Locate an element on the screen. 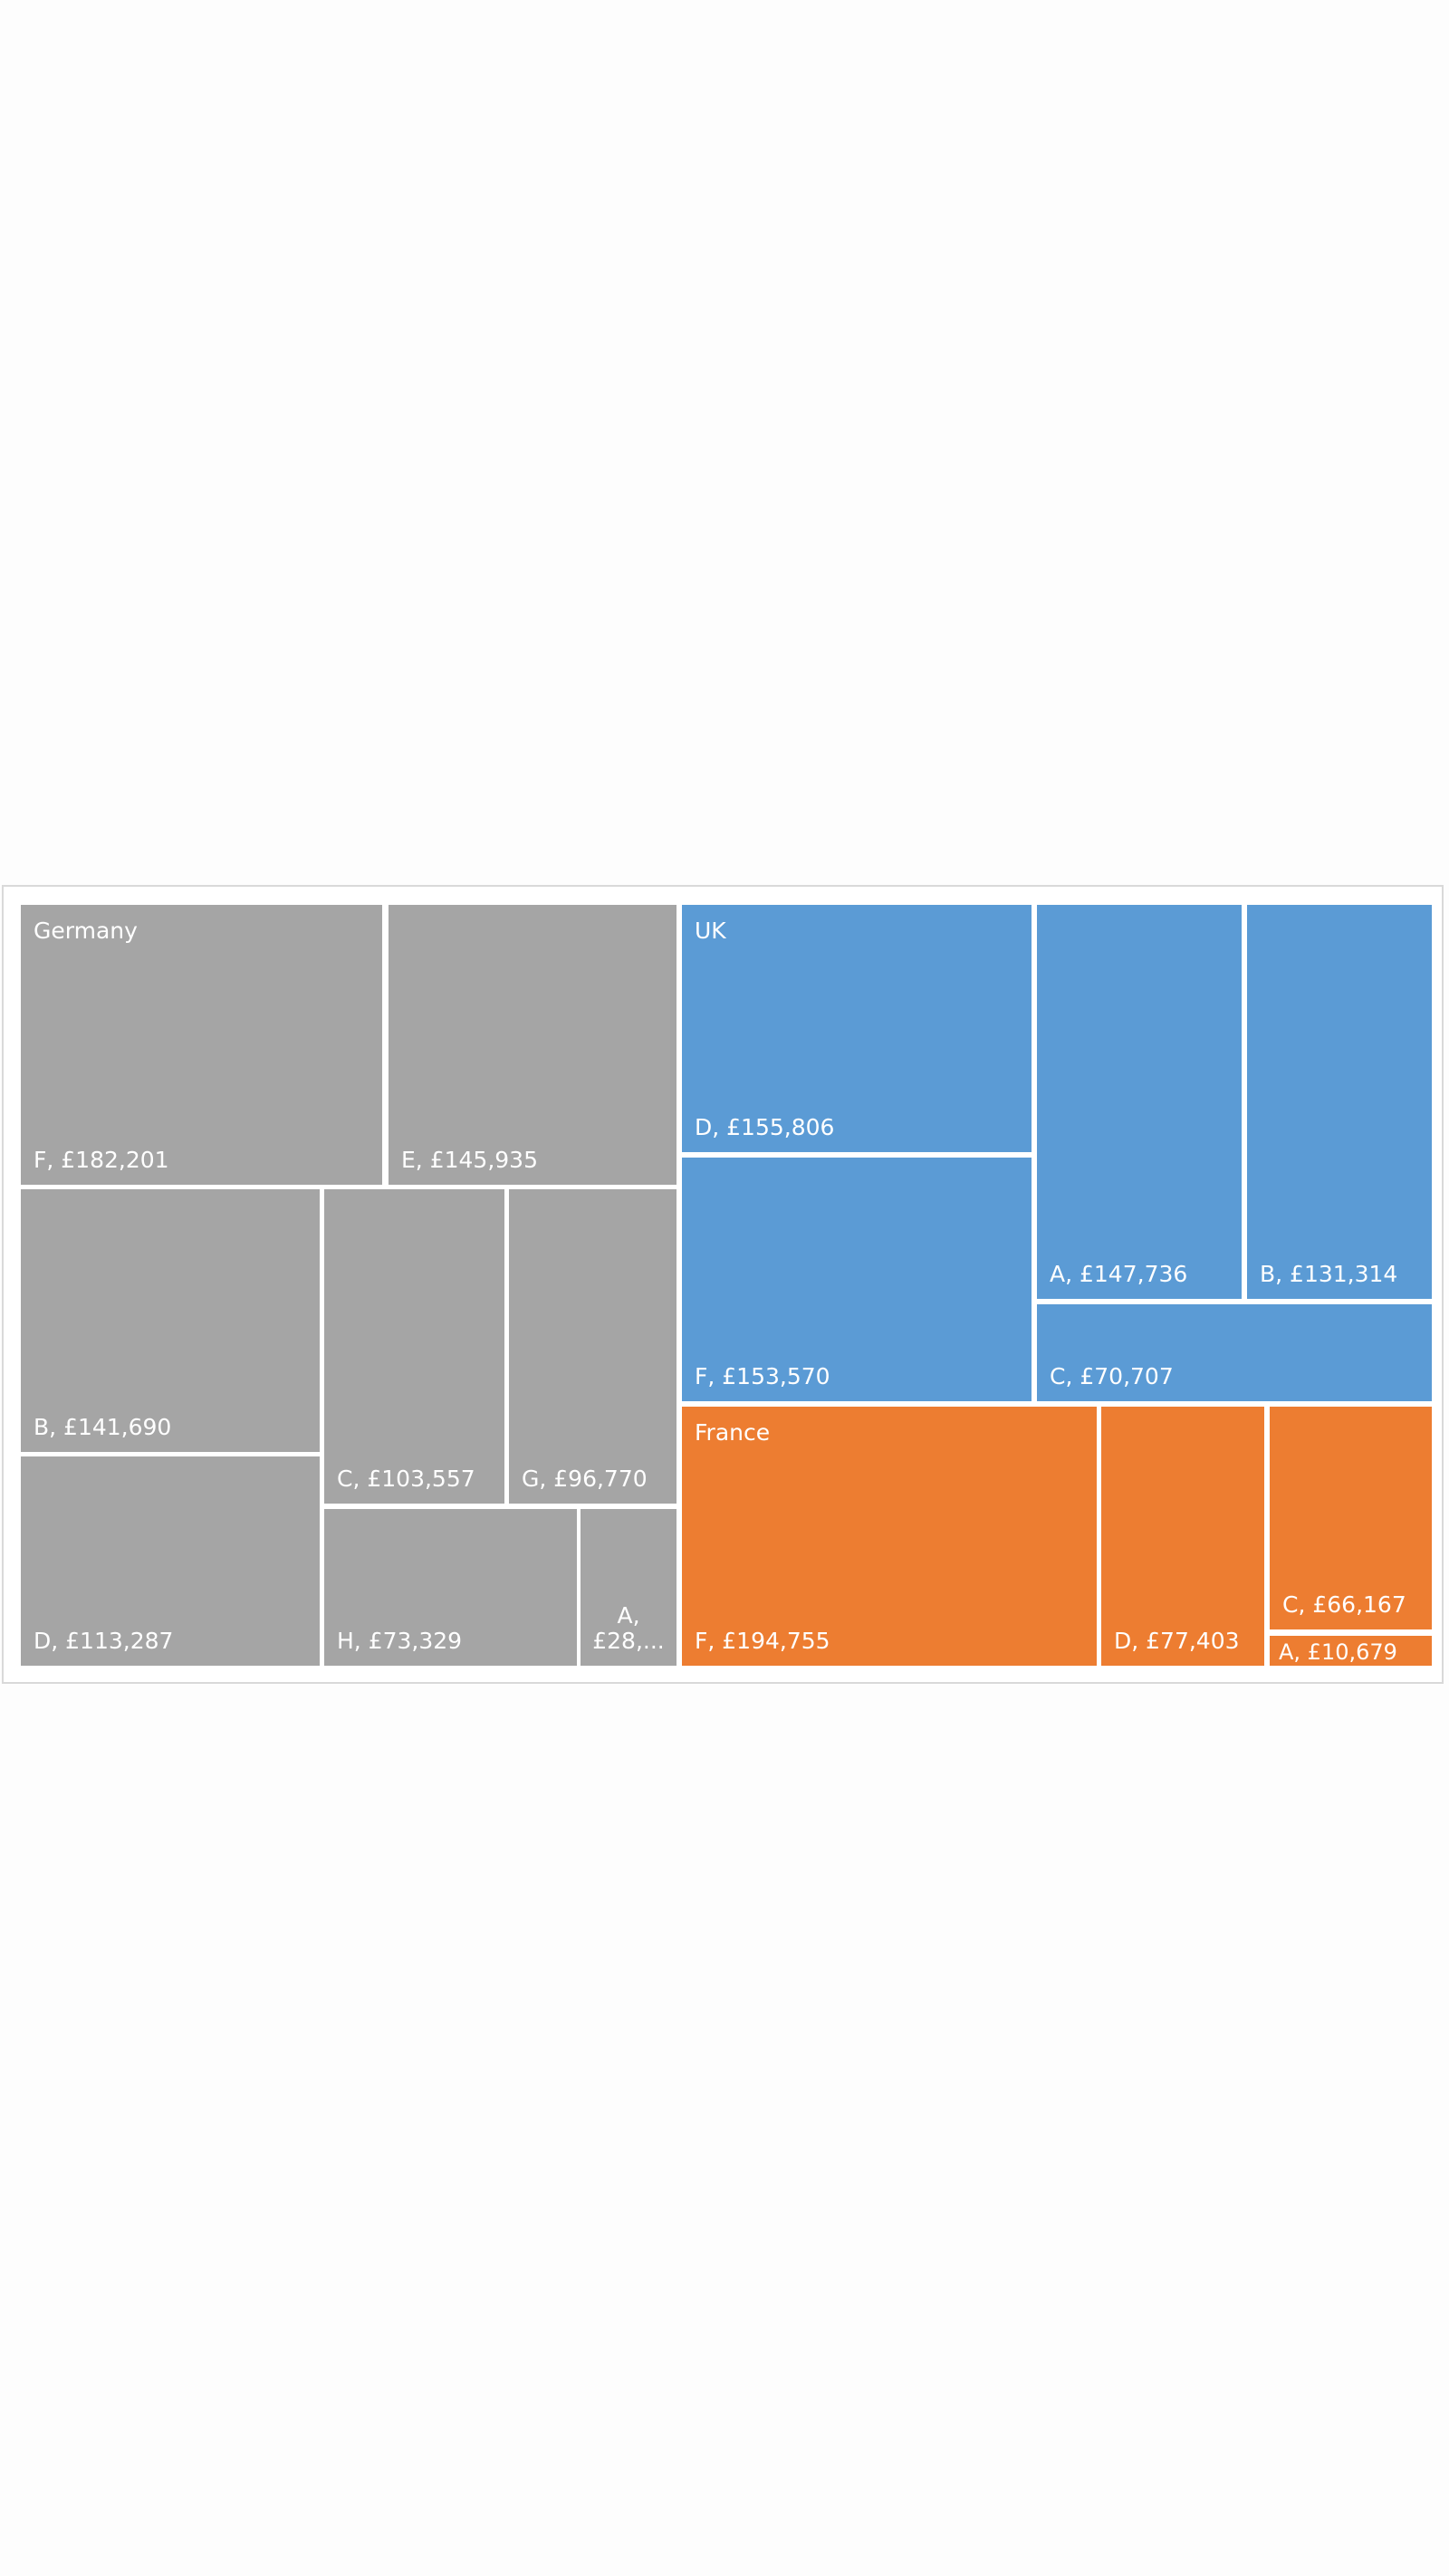 This screenshot has height=2576, width=1449. tile-germany-h: H, £73,329 is located at coordinates (450, 1587).